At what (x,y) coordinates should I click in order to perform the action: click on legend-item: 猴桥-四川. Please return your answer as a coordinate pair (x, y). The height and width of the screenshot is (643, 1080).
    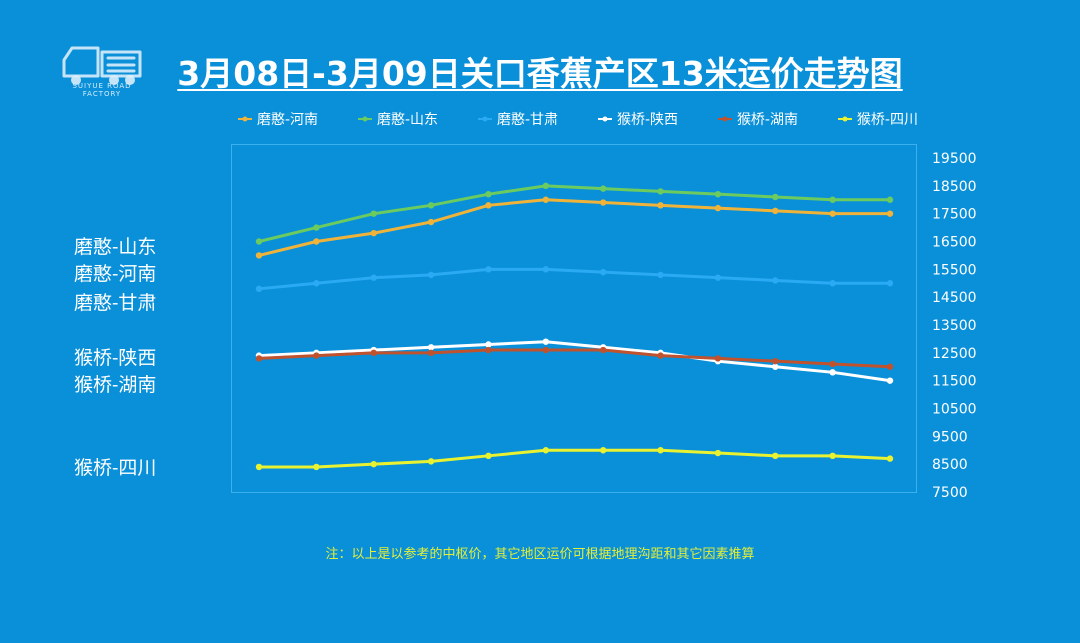
    Looking at the image, I should click on (877, 119).